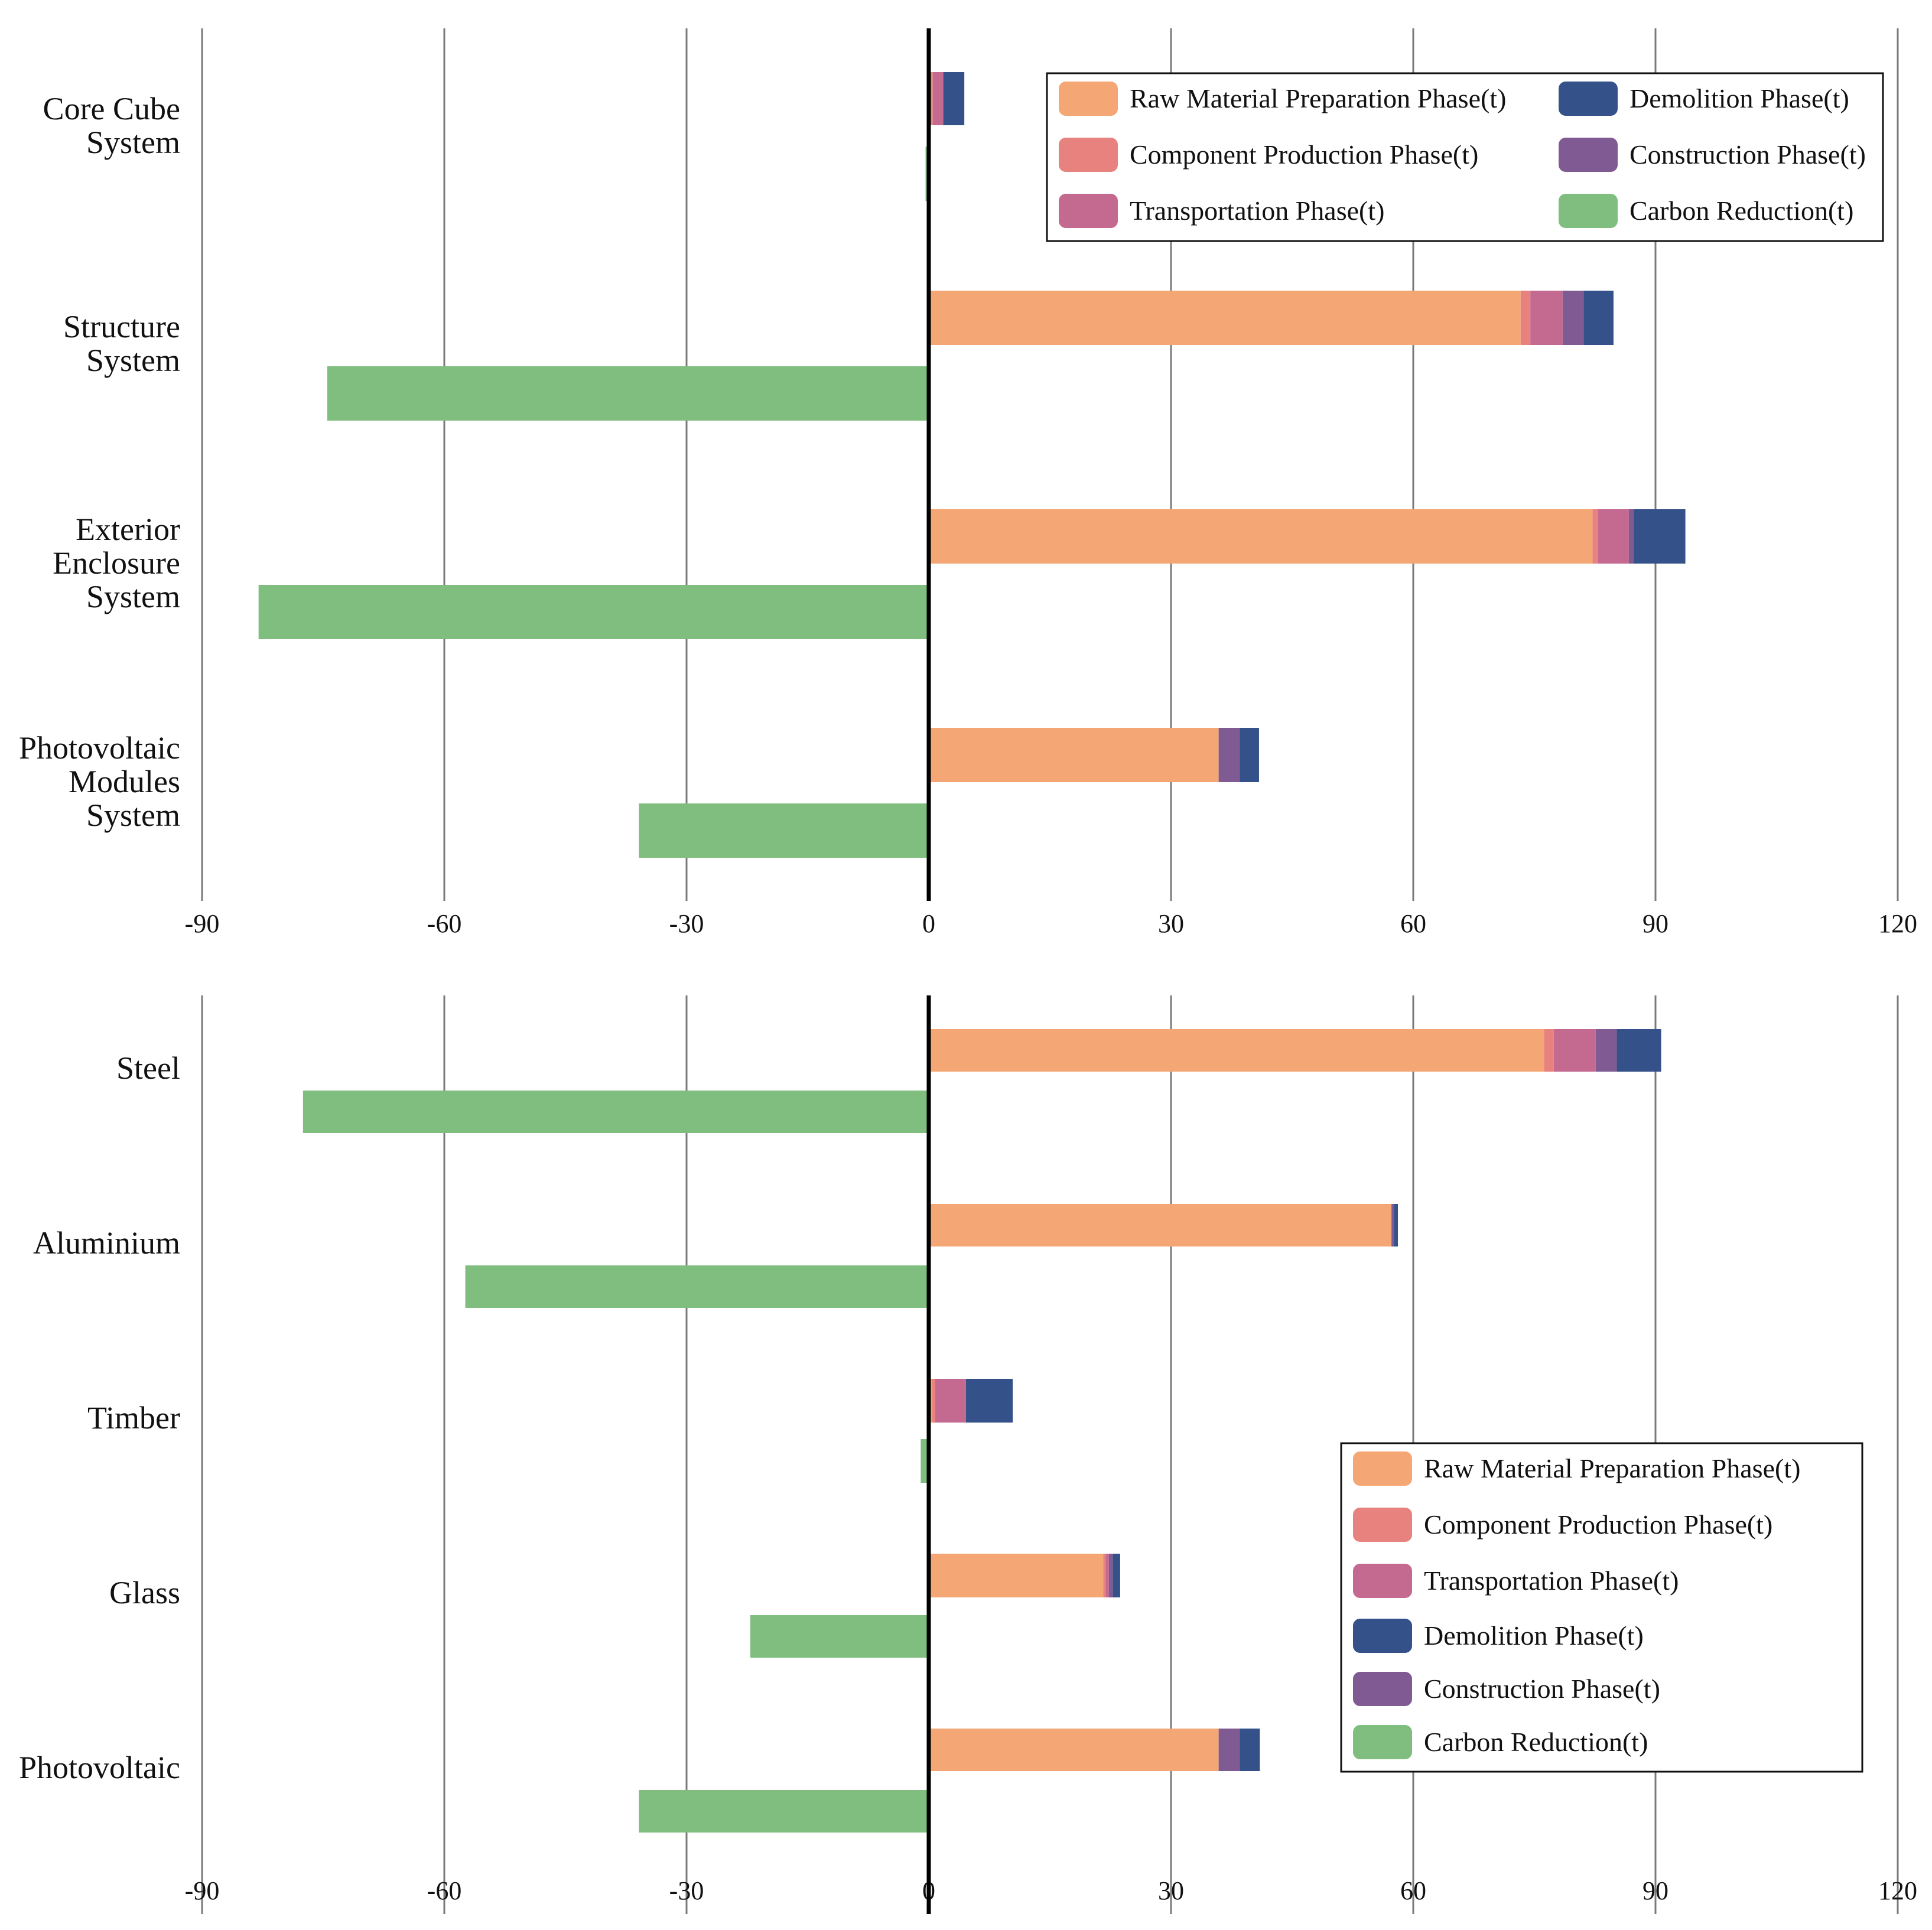 The height and width of the screenshot is (1930, 1932). I want to click on category-label: Structure, so click(122, 326).